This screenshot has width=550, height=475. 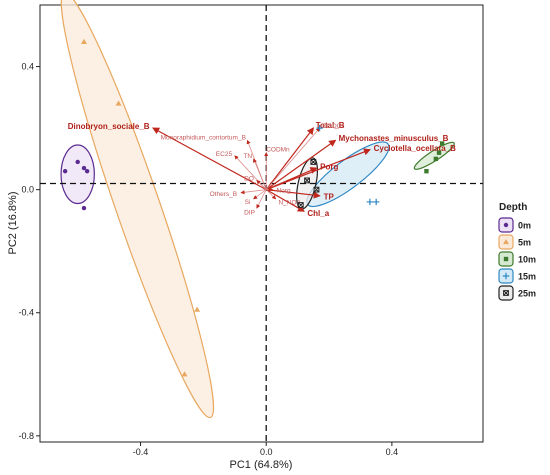 I want to click on arrow-tn, so click(x=260, y=174).